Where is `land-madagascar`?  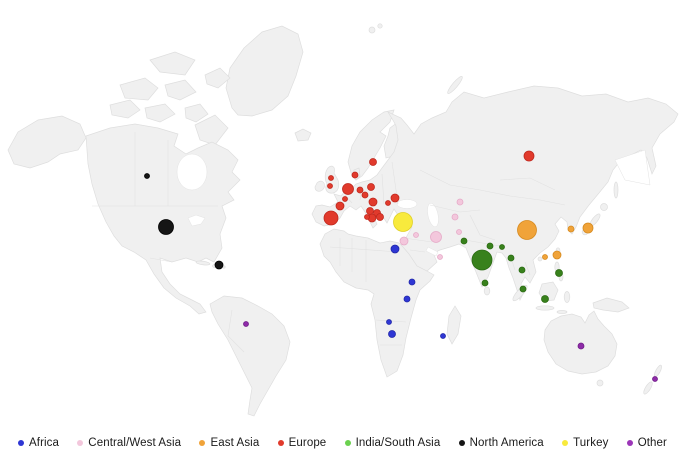
land-madagascar is located at coordinates (454, 325).